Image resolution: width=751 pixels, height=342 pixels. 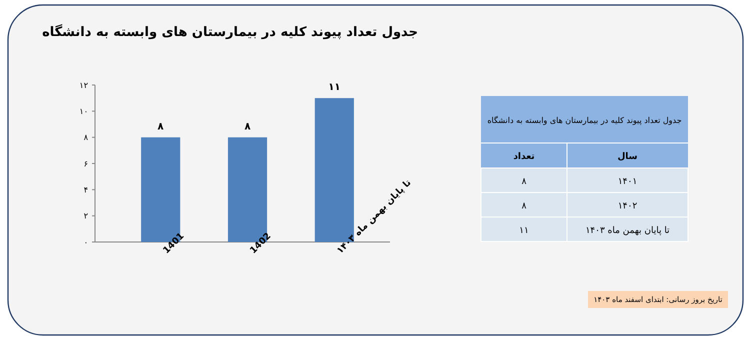 I want to click on chart-title: جدول تعداد پیوند کلیه در بیمارستان های وابسته به دانشگاه, so click(x=230, y=32).